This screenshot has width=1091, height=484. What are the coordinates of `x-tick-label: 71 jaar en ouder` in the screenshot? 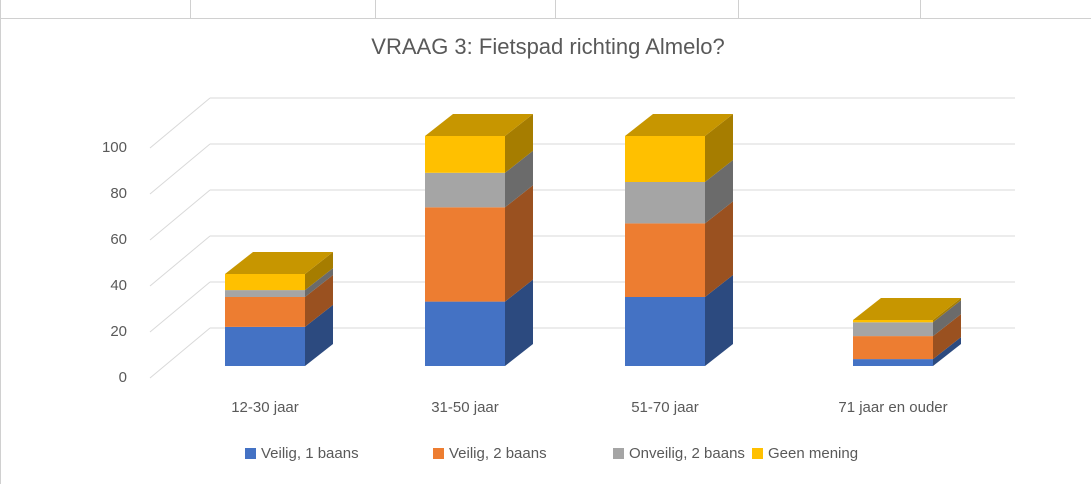 It's located at (892, 407).